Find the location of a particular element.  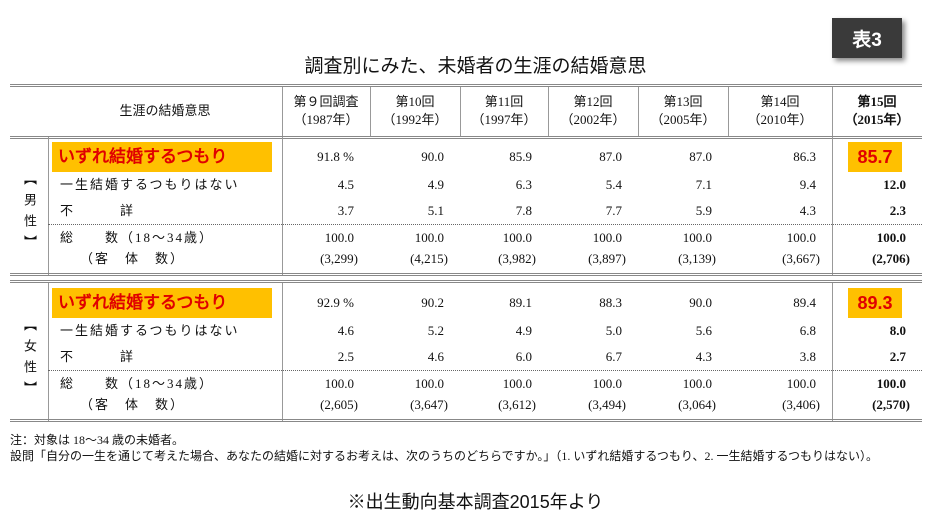

cell: 12.0 is located at coordinates (894, 184).